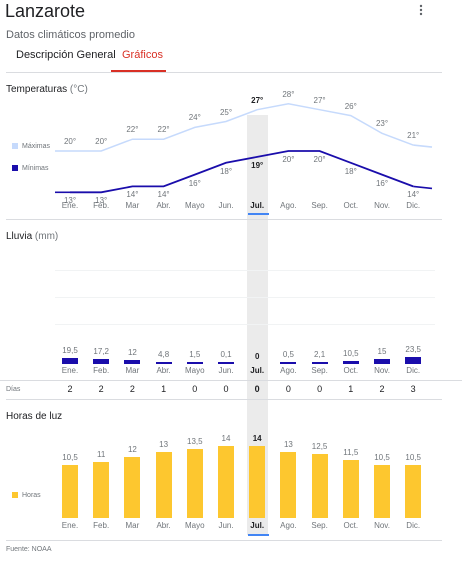  Describe the element at coordinates (382, 525) in the screenshot. I see `month-label: Nov.` at that location.